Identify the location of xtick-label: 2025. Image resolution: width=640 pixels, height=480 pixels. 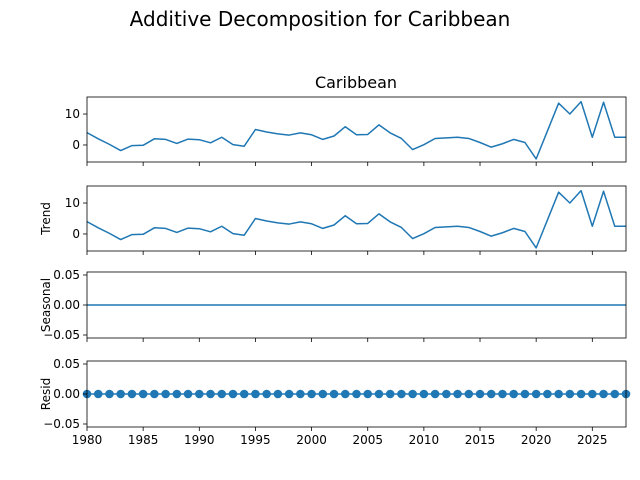
(592, 440).